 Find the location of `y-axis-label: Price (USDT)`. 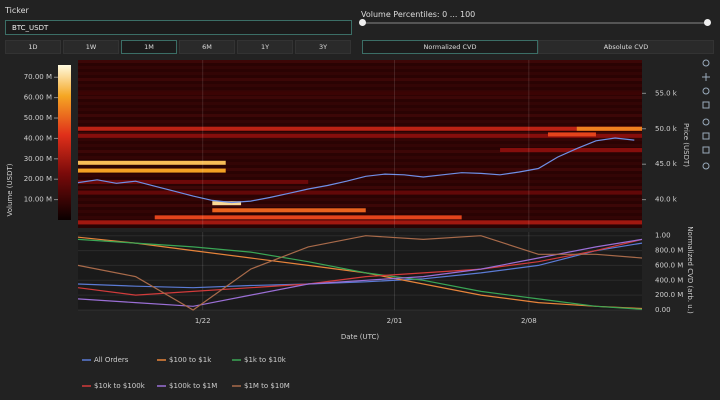

y-axis-label: Price (USDT) is located at coordinates (686, 145).